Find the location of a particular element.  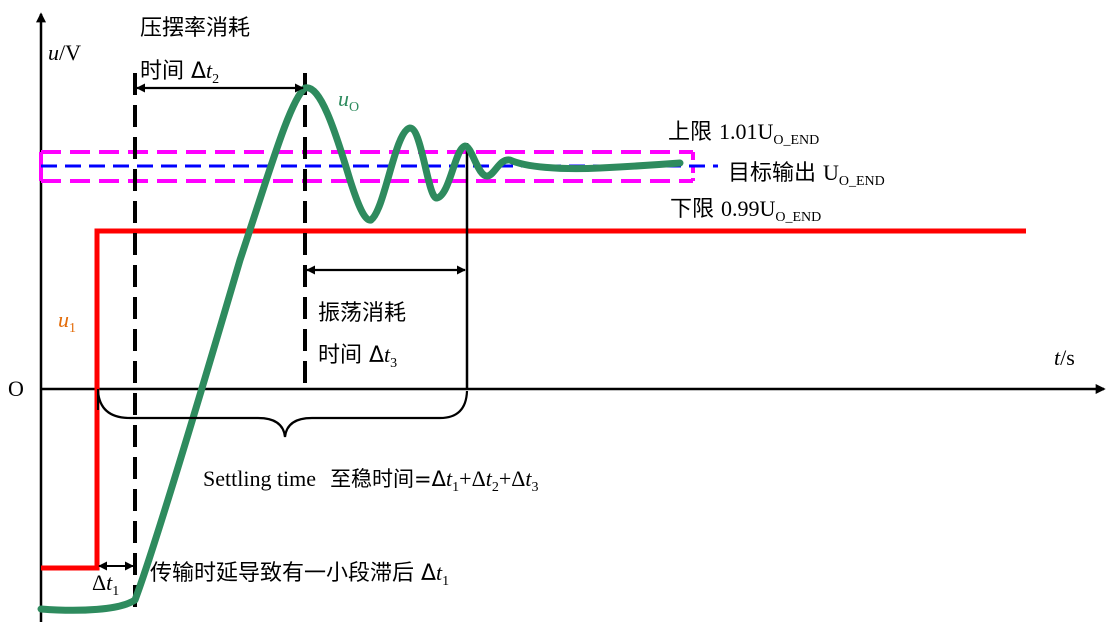

output-curve-label: uO is located at coordinates (348, 100).